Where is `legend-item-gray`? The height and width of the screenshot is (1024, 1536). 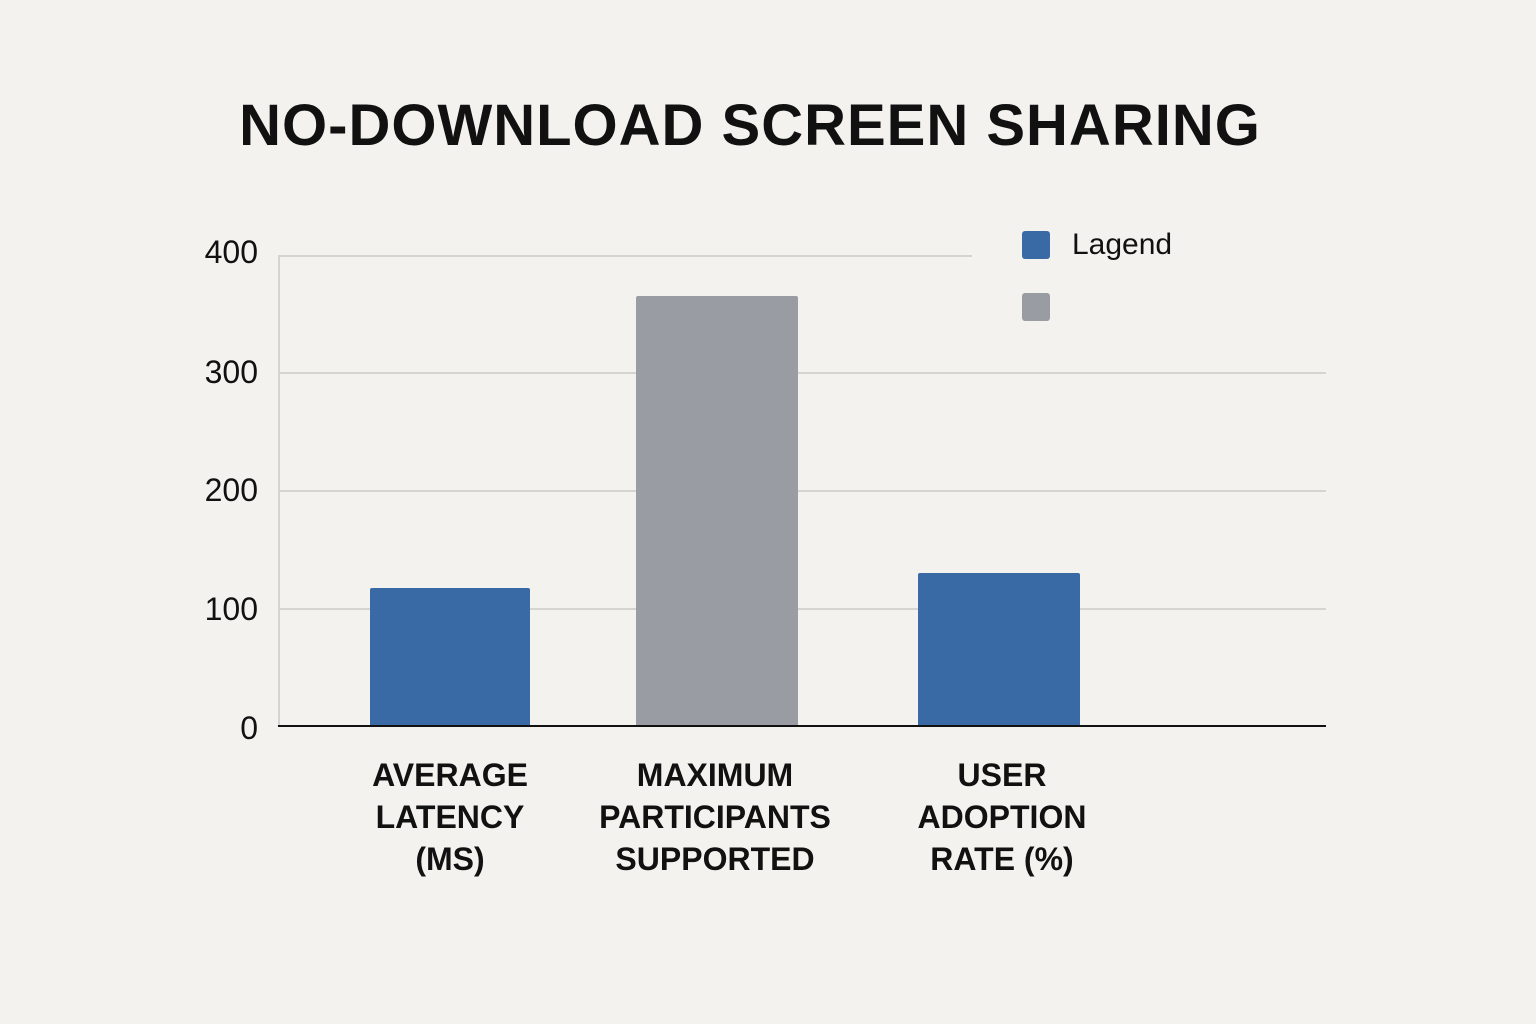 legend-item-gray is located at coordinates (1047, 307).